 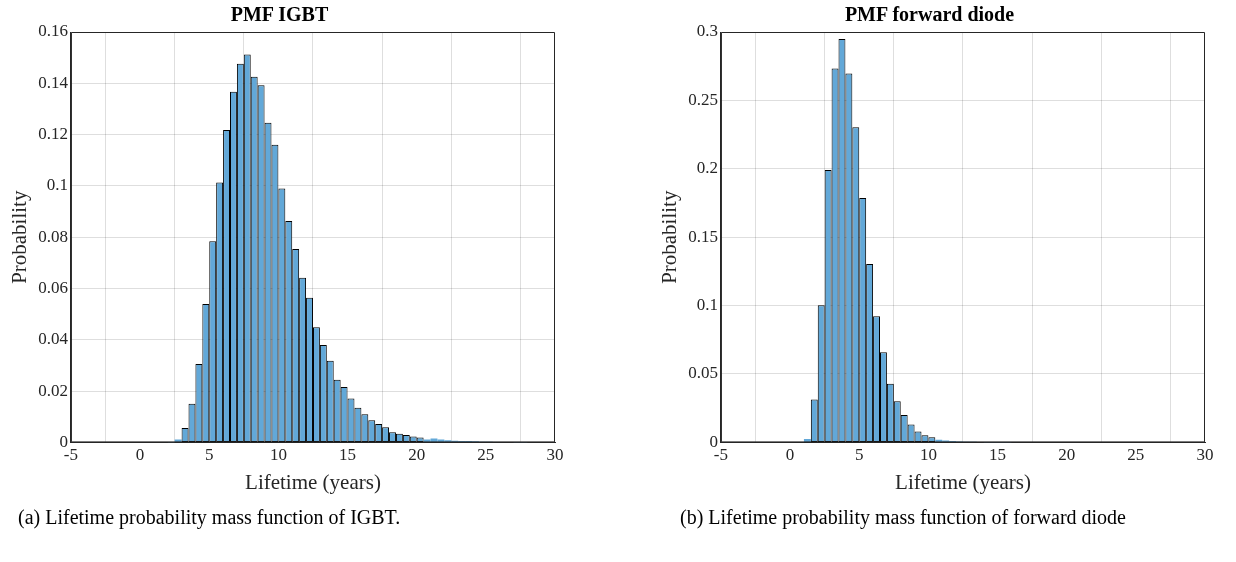 I want to click on y-tick-label: 0.16, so click(x=53, y=31).